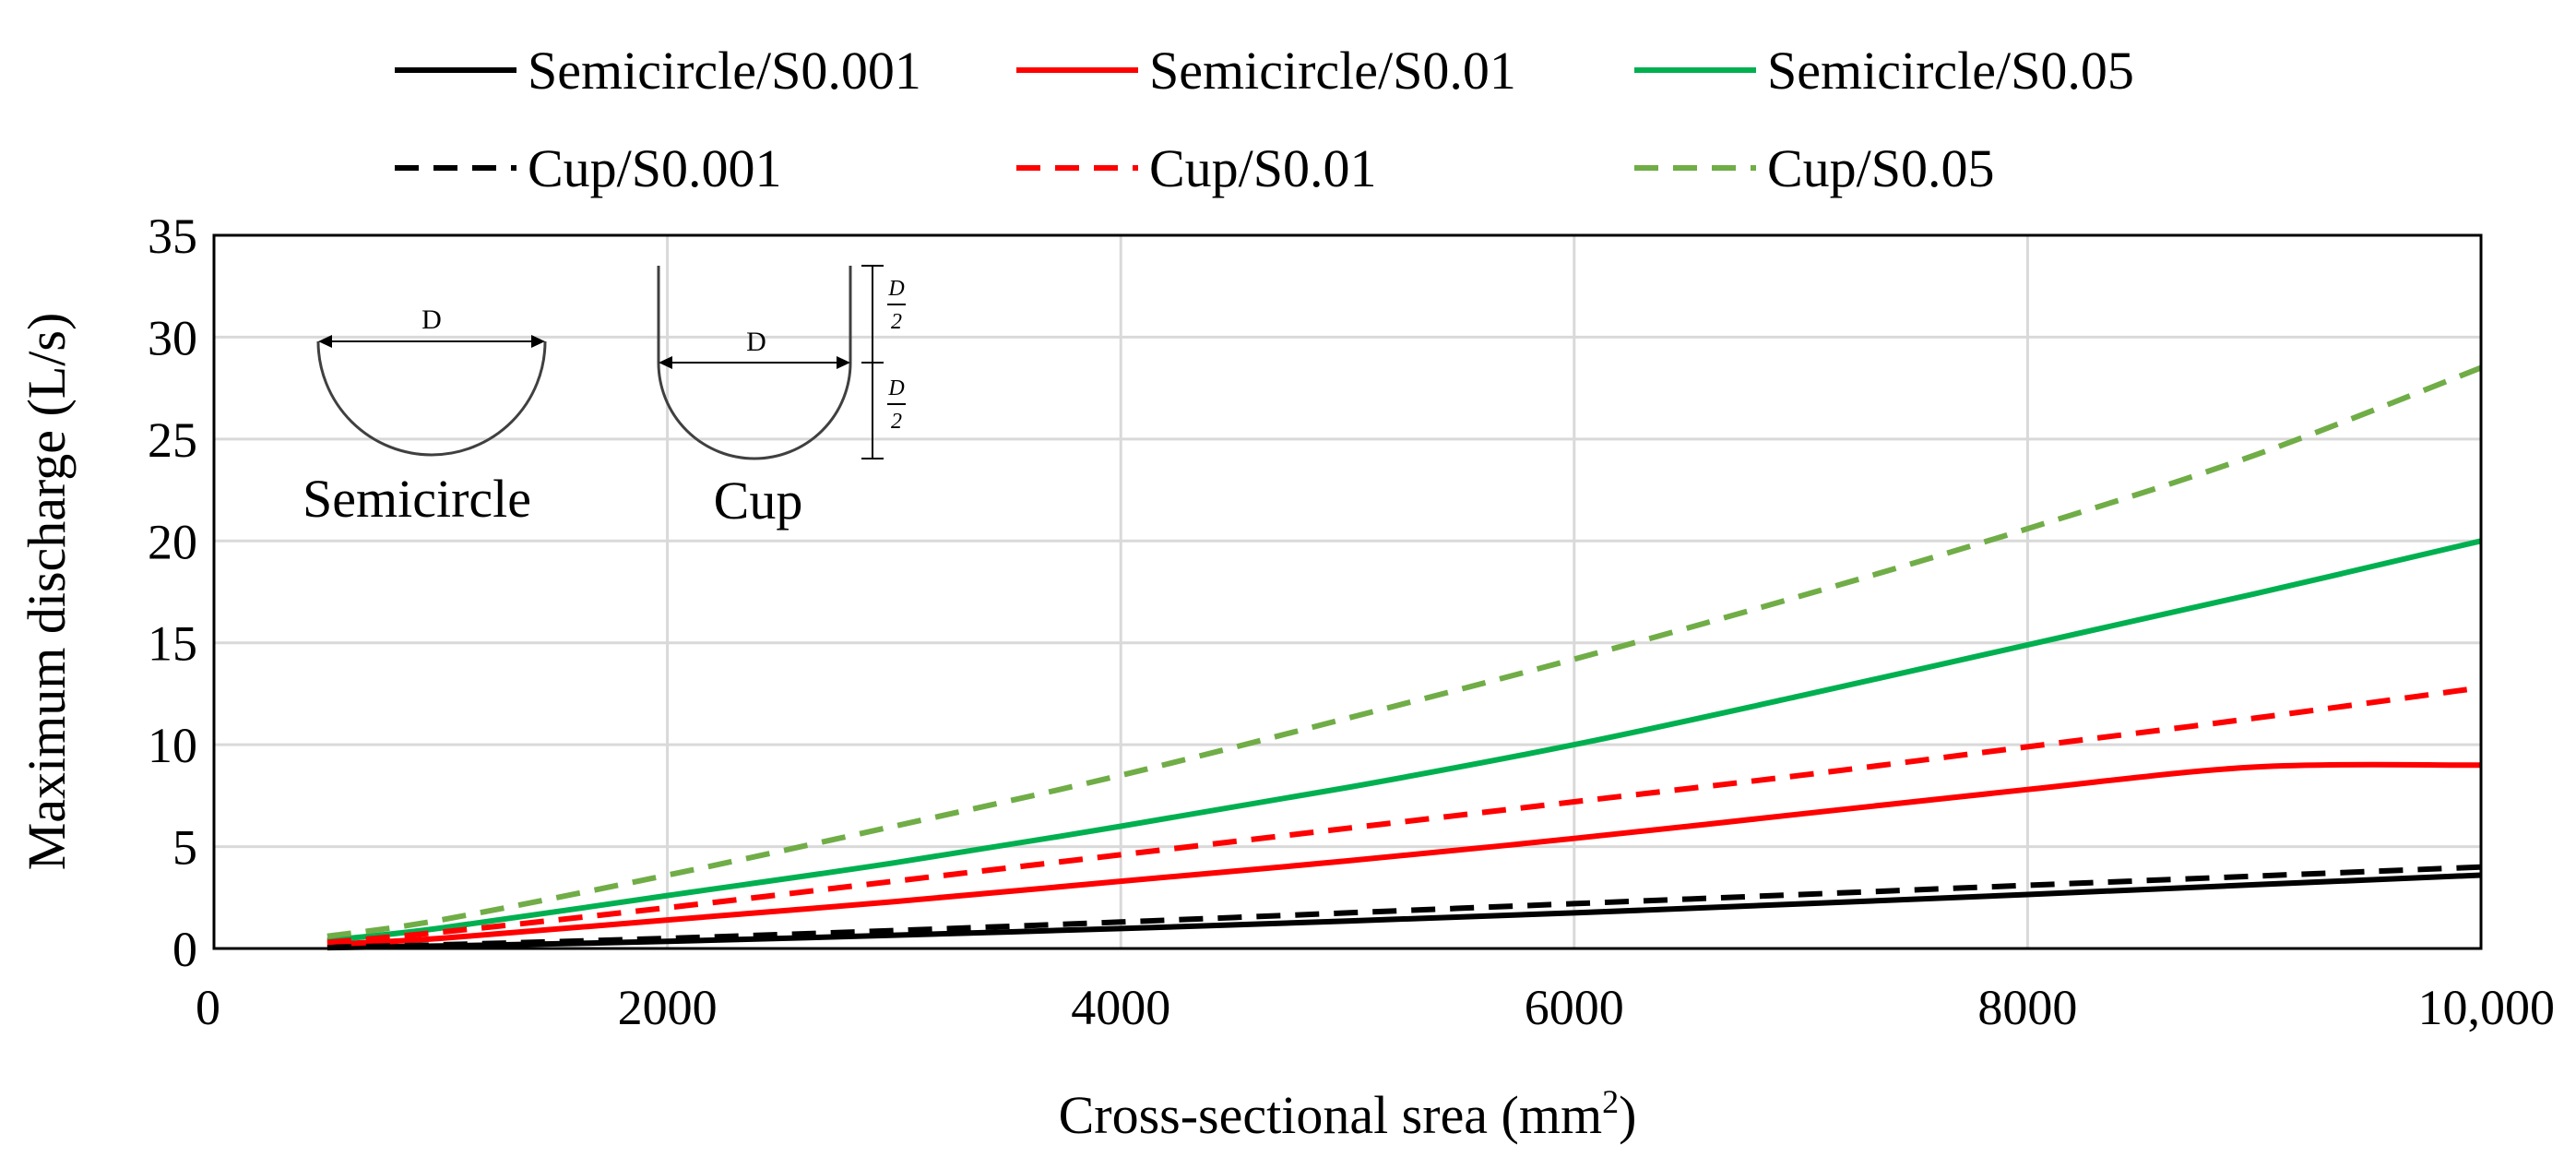 The width and height of the screenshot is (2576, 1169). I want to click on semicircle-diagram: D Semicircle, so click(425, 416).